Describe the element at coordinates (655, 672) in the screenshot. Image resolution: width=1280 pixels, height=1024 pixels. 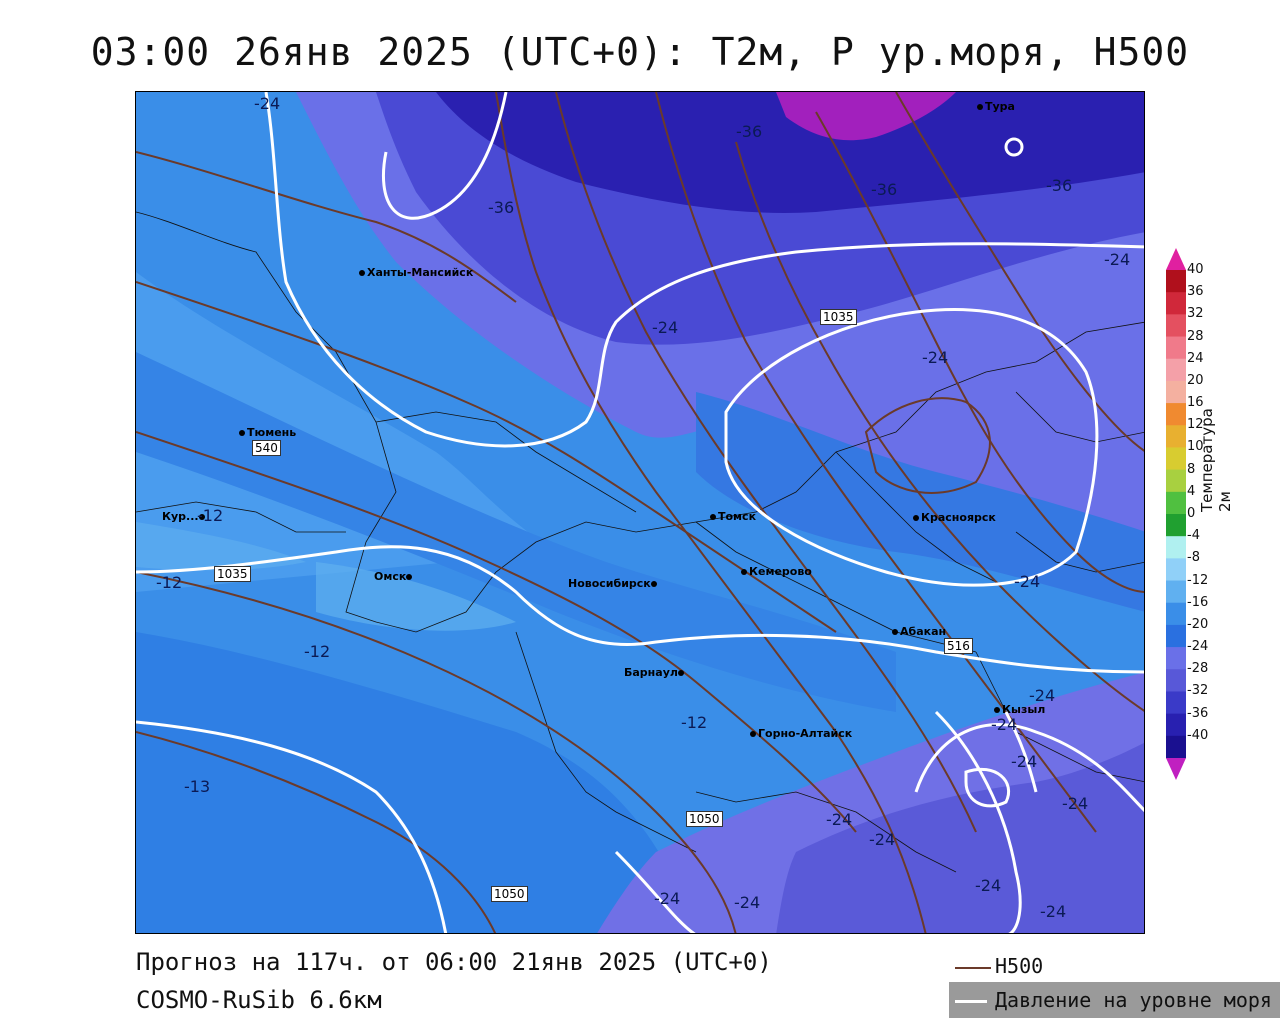
I see `city-barnaul: Барнаул` at that location.